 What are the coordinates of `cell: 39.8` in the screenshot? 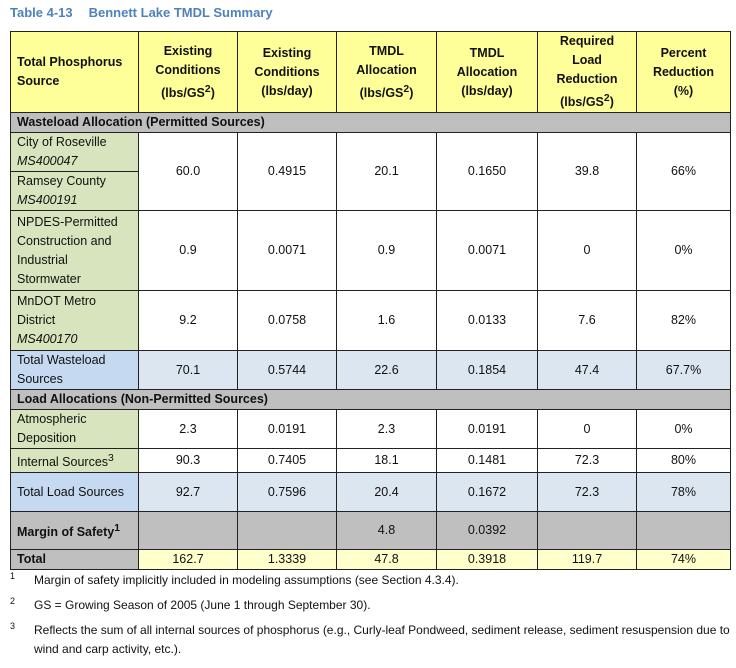 It's located at (587, 172).